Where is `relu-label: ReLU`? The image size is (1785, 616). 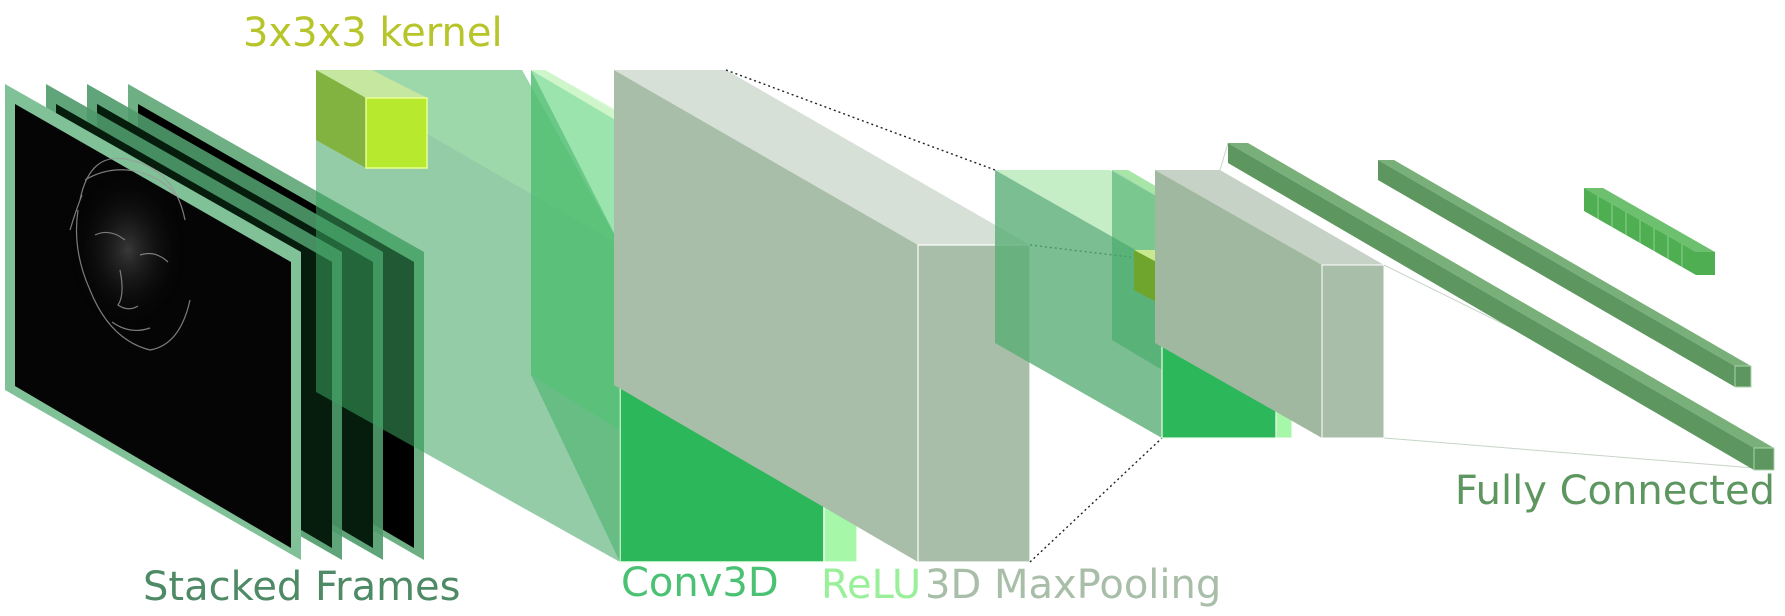
relu-label: ReLU is located at coordinates (871, 585).